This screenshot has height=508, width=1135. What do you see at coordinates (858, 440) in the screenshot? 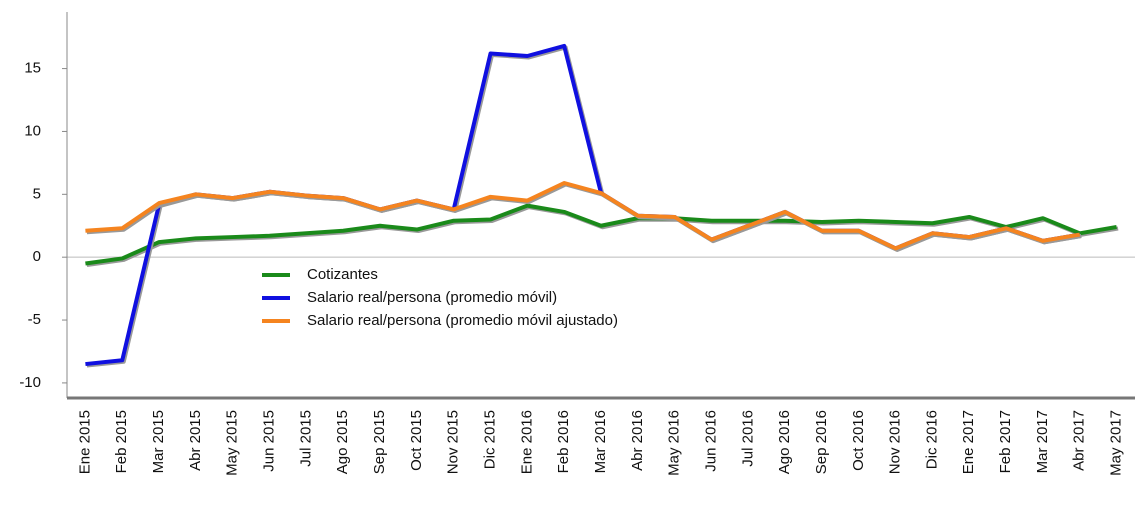
I see `x-tick-label: Oct 2016` at bounding box center [858, 440].